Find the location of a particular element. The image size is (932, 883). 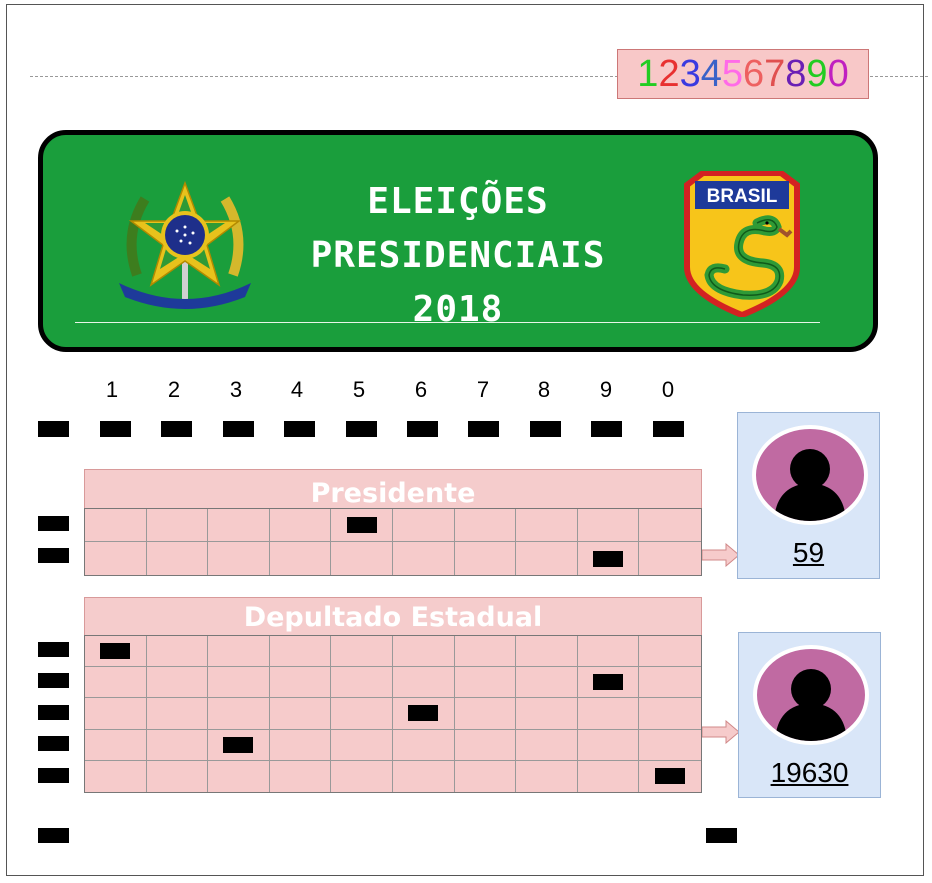

column-number: 1 is located at coordinates (112, 389).